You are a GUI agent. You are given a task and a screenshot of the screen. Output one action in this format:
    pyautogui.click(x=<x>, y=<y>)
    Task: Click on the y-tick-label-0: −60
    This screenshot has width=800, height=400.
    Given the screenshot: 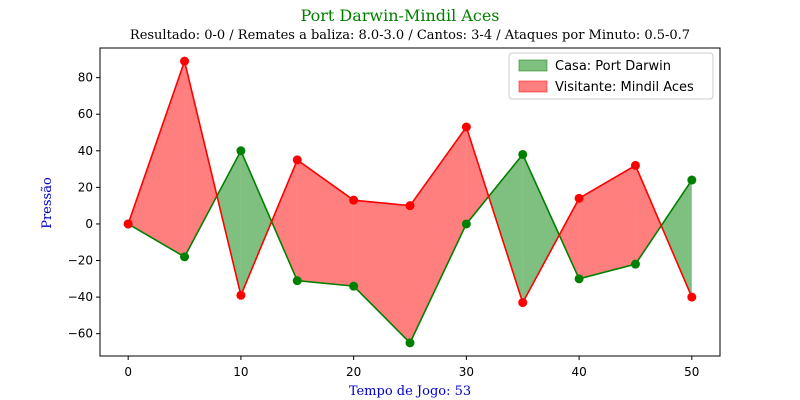 What is the action you would take?
    pyautogui.click(x=80, y=334)
    